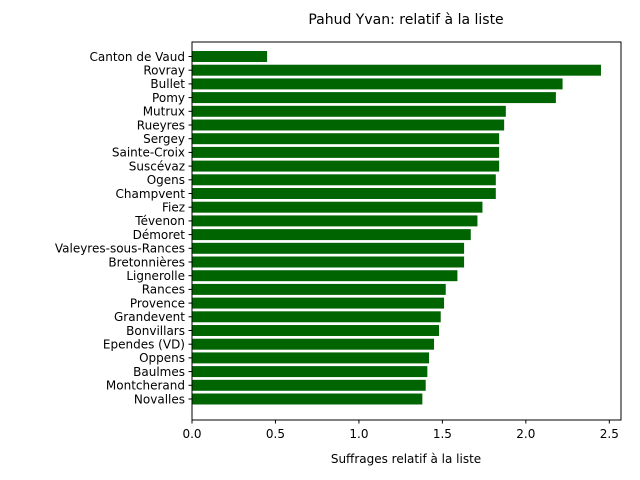 The image size is (640, 480). Describe the element at coordinates (157, 166) in the screenshot. I see `y-tick-label: Suscévaz` at that location.